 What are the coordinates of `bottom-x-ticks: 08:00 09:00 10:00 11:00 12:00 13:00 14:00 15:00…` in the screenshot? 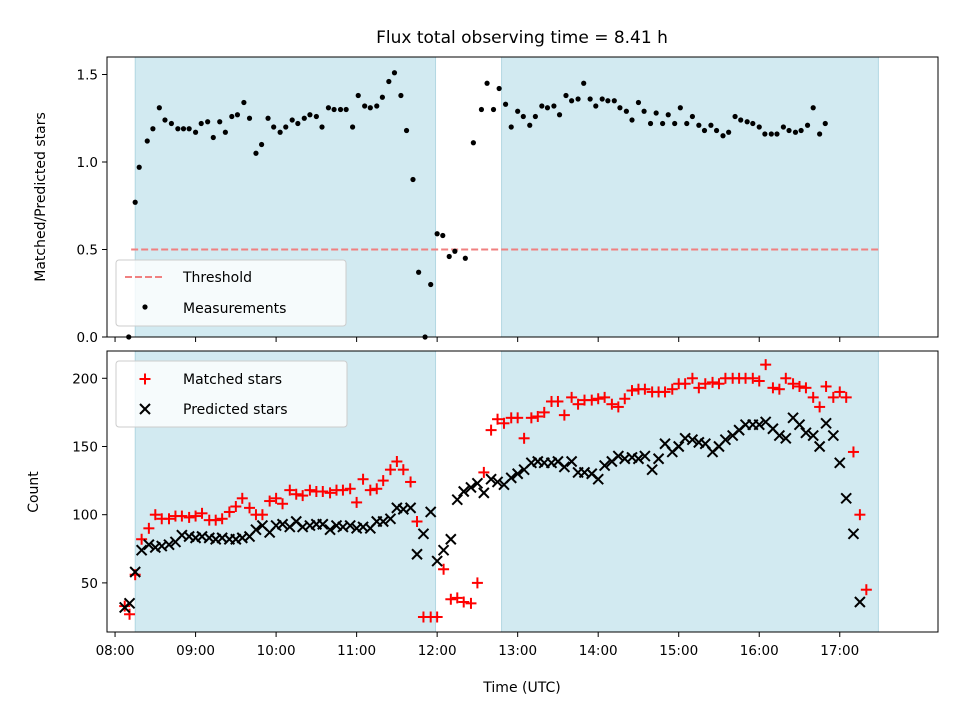 It's located at (477, 645).